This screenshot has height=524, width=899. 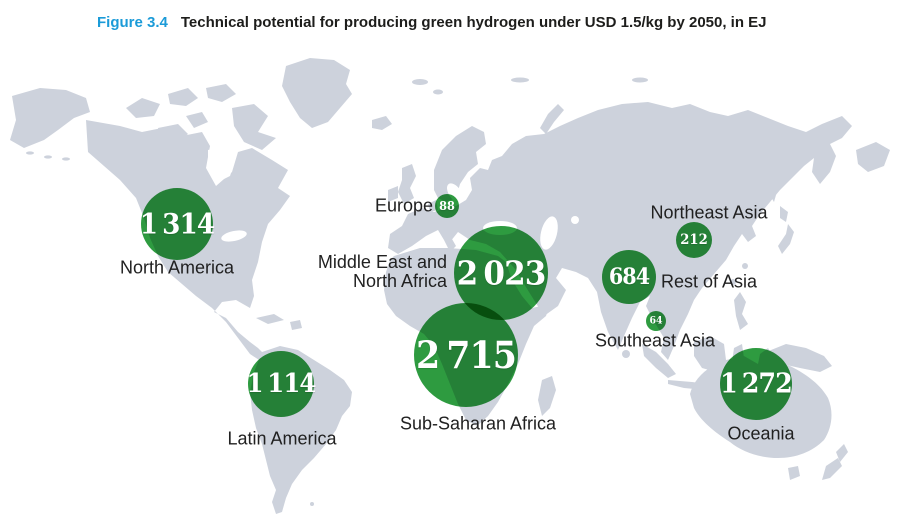 I want to click on map-iceland, so click(x=382, y=123).